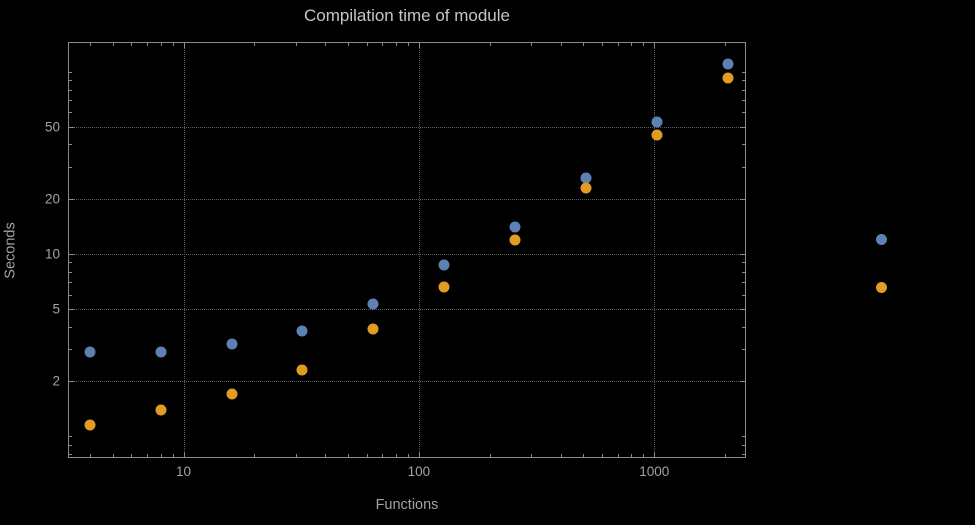 The height and width of the screenshot is (525, 975). What do you see at coordinates (56, 381) in the screenshot?
I see `y-tick-label: 2` at bounding box center [56, 381].